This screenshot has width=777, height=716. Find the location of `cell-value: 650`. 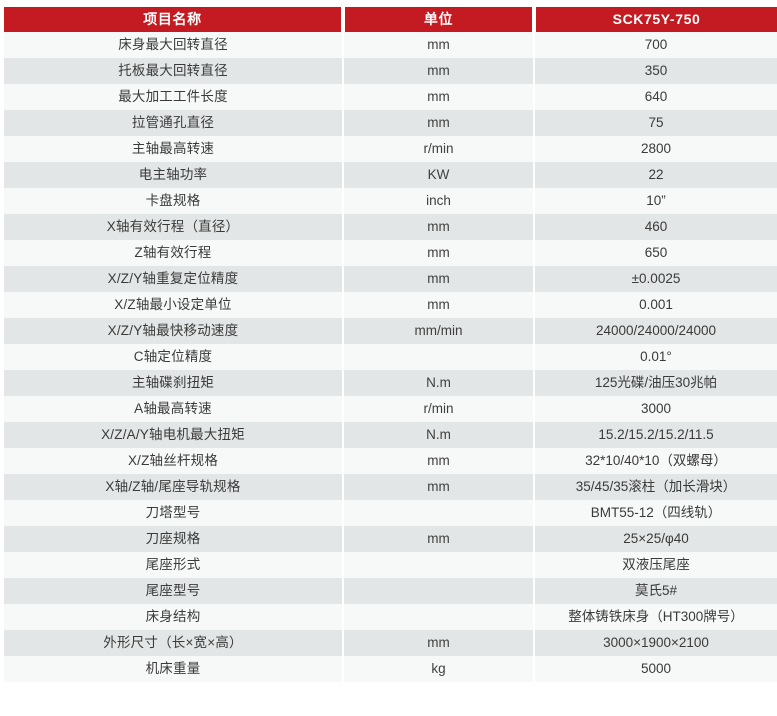

cell-value: 650 is located at coordinates (655, 253).